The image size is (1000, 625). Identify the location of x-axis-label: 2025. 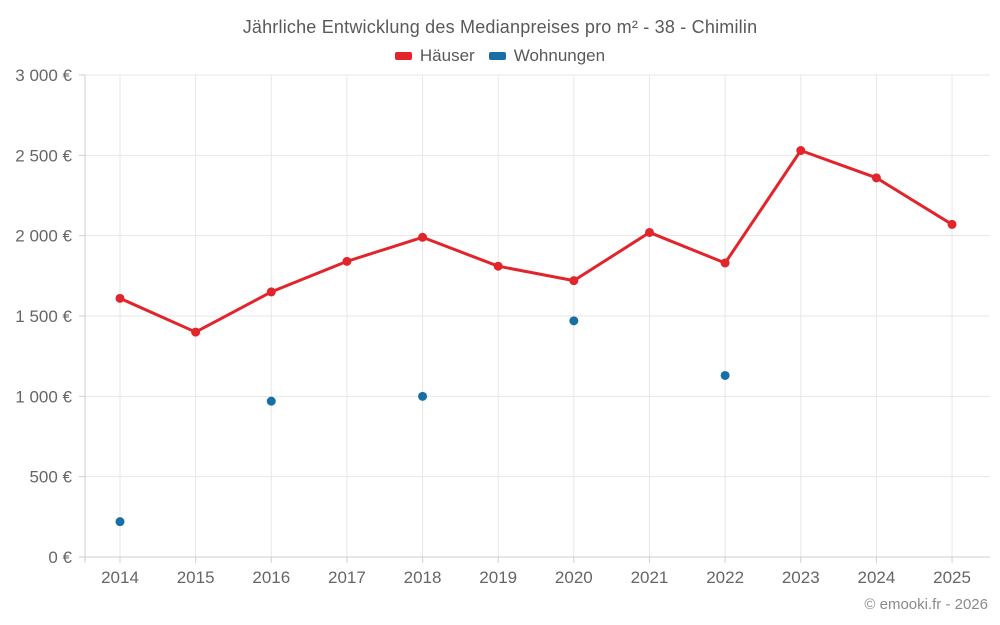
(952, 577).